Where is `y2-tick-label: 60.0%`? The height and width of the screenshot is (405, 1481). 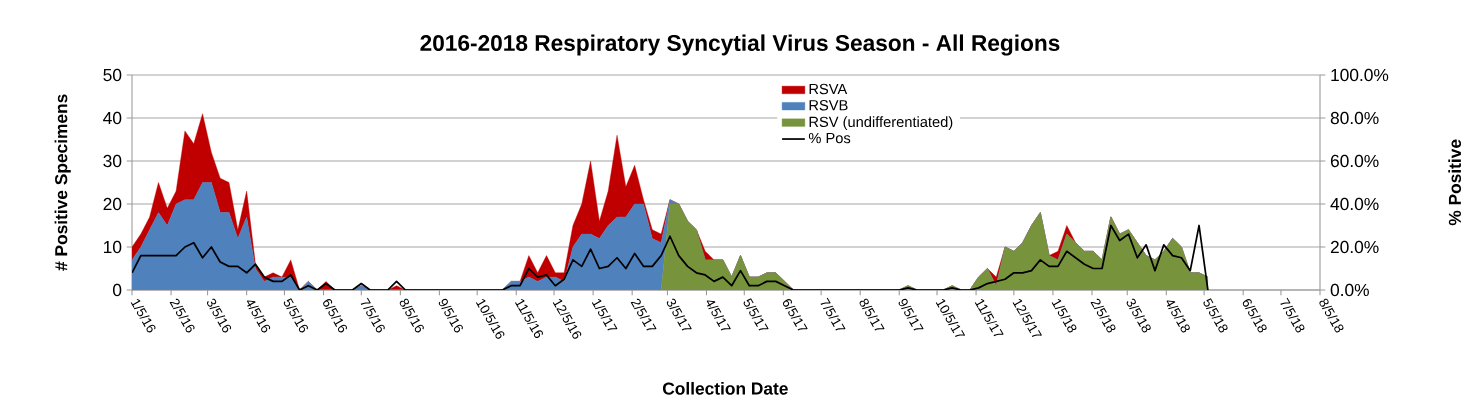
y2-tick-label: 60.0% is located at coordinates (1354, 161).